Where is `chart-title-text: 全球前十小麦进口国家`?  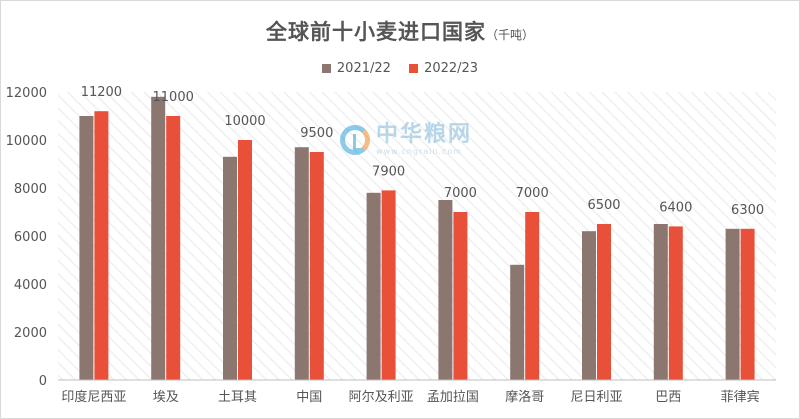
chart-title-text: 全球前十小麦进口国家 is located at coordinates (375, 32).